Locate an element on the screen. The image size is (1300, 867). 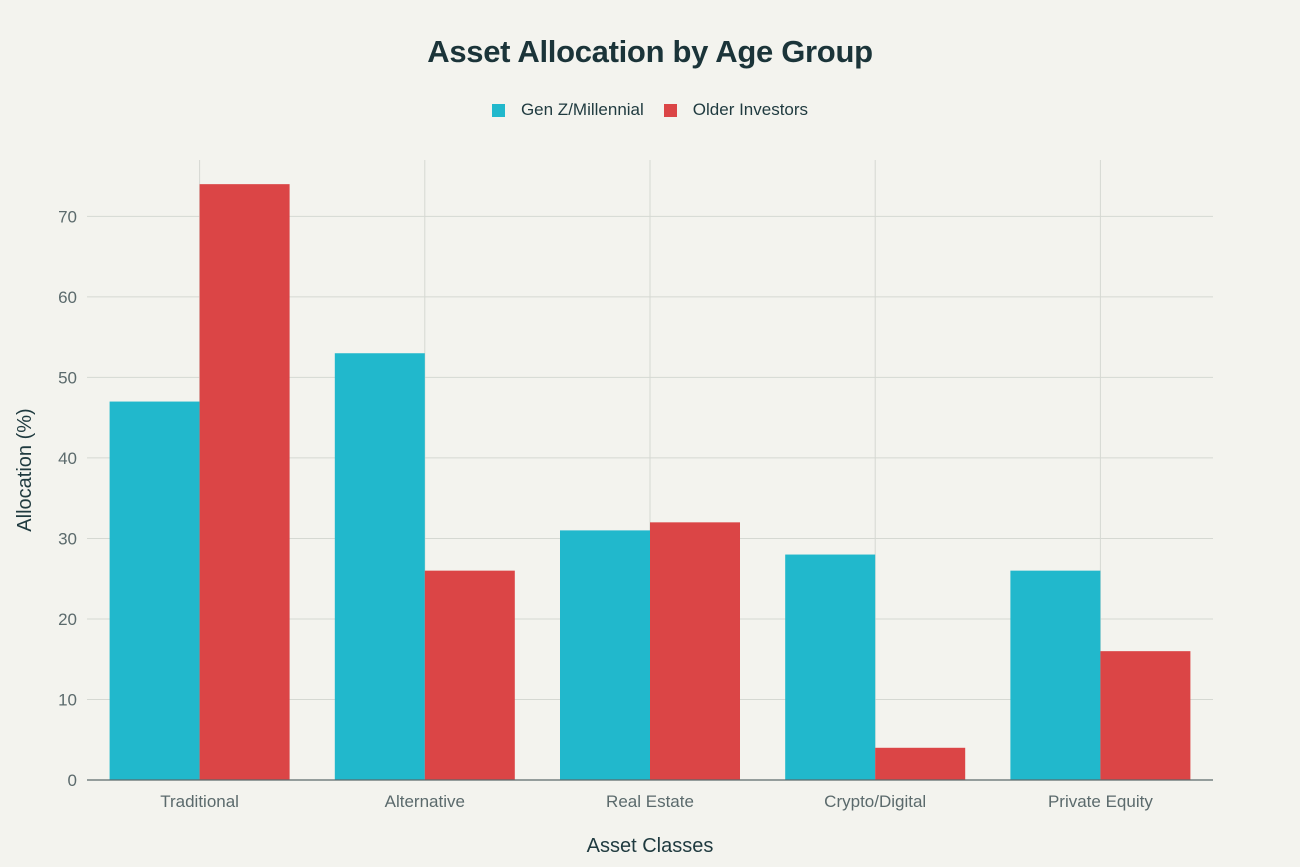
legend: Gen Z/Millennial Older Investors is located at coordinates (650, 110).